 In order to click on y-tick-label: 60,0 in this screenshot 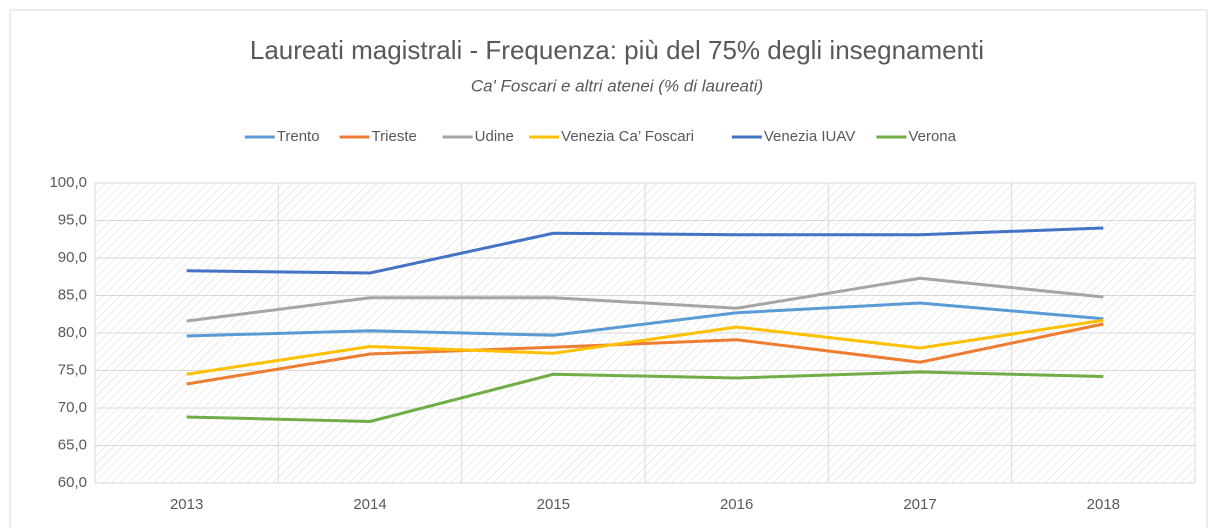, I will do `click(72, 482)`.